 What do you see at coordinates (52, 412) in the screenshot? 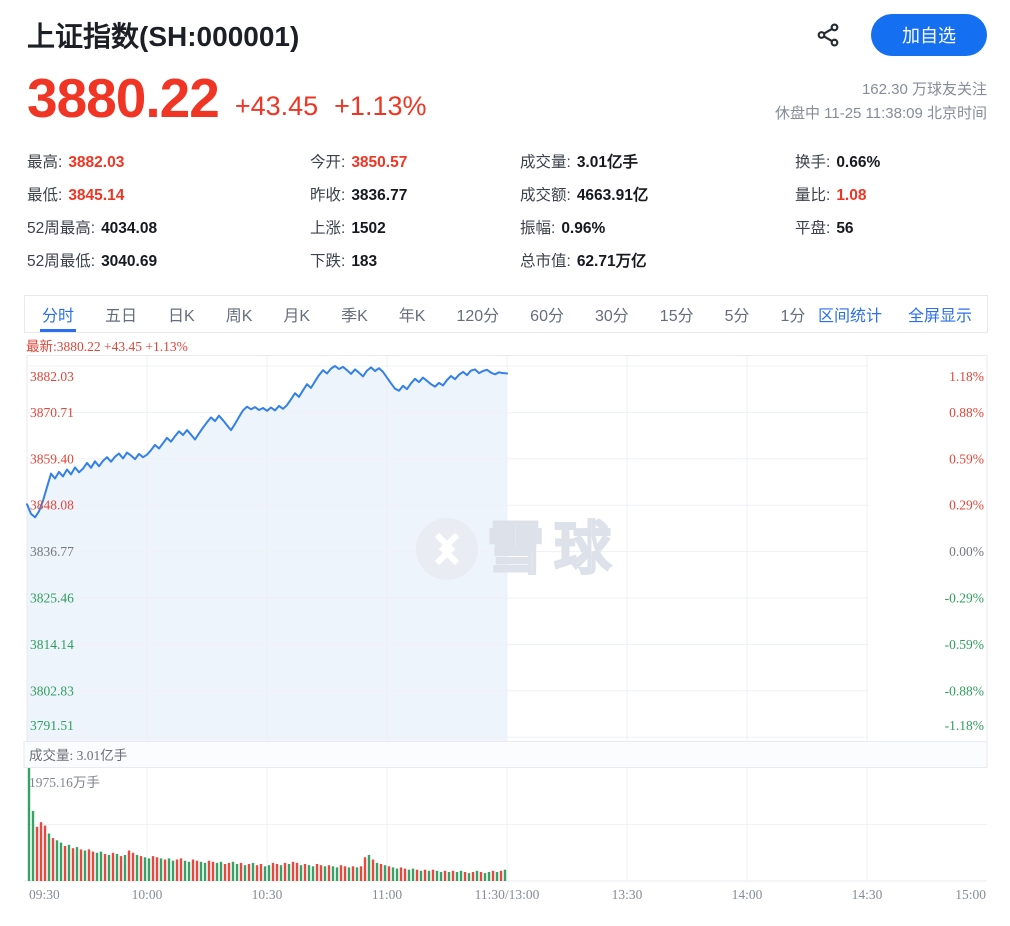
I see `price-axis-label: 3870.71` at bounding box center [52, 412].